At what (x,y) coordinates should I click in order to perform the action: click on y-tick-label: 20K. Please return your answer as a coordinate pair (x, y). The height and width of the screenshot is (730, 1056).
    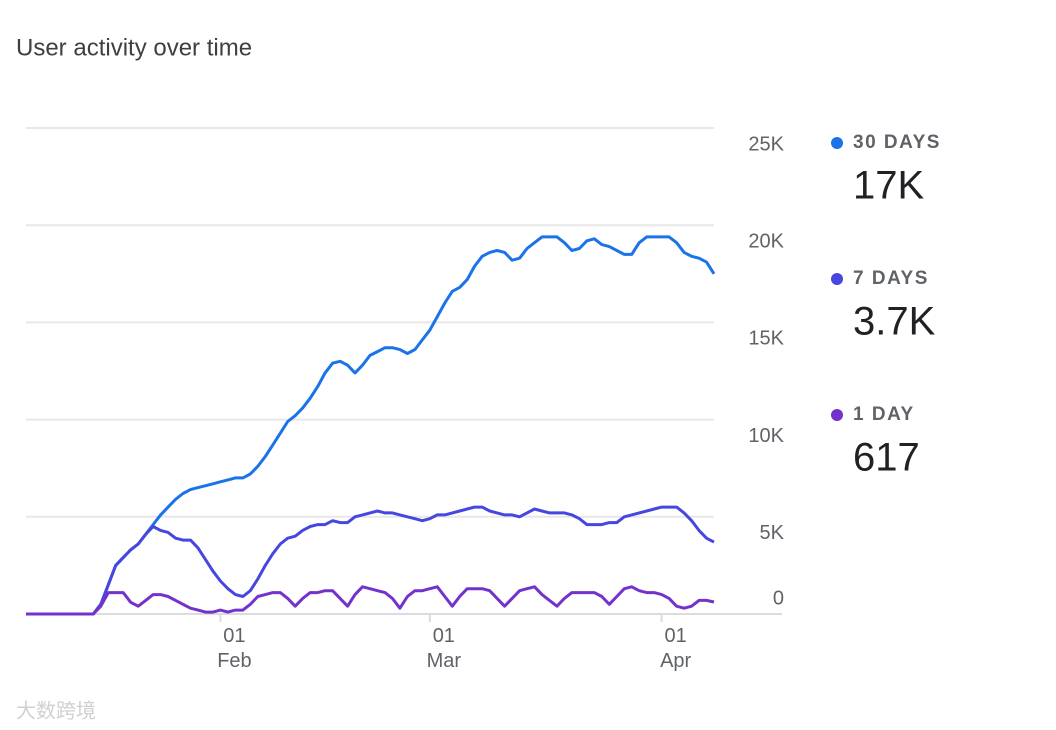
    Looking at the image, I should click on (766, 241).